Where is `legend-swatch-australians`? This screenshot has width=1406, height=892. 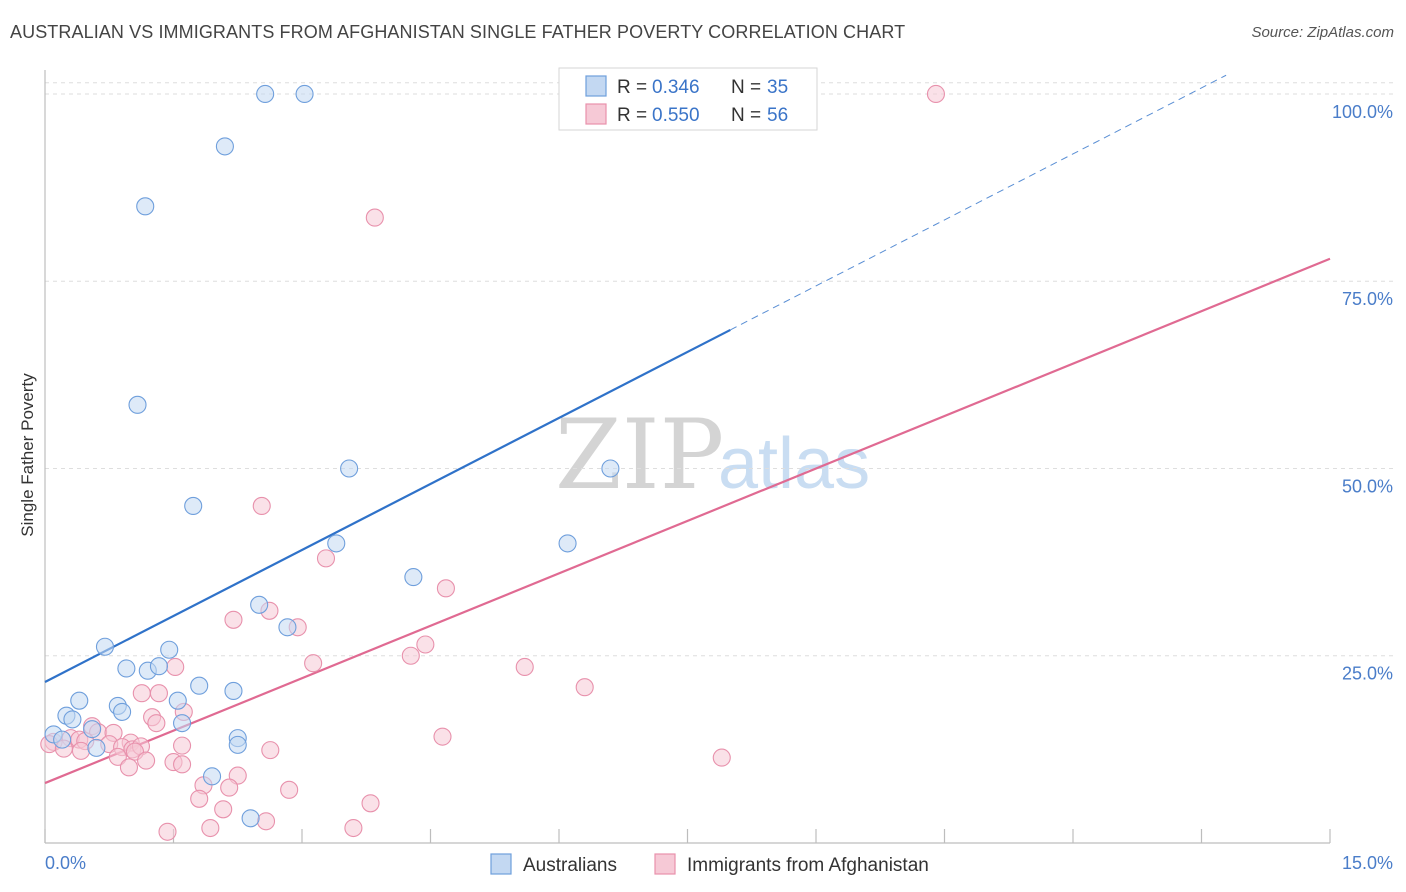
legend-swatch-australians is located at coordinates (596, 86).